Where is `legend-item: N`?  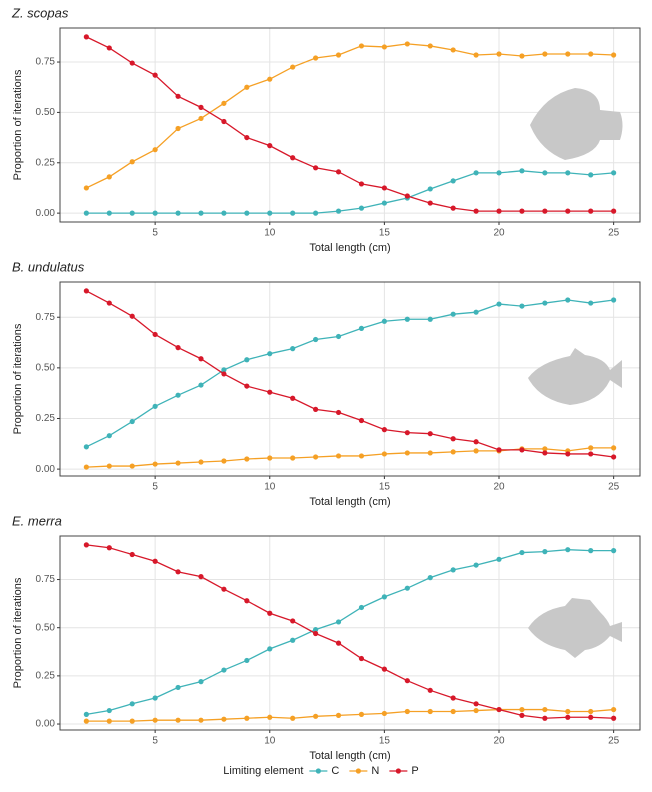 legend-item: N is located at coordinates (364, 771).